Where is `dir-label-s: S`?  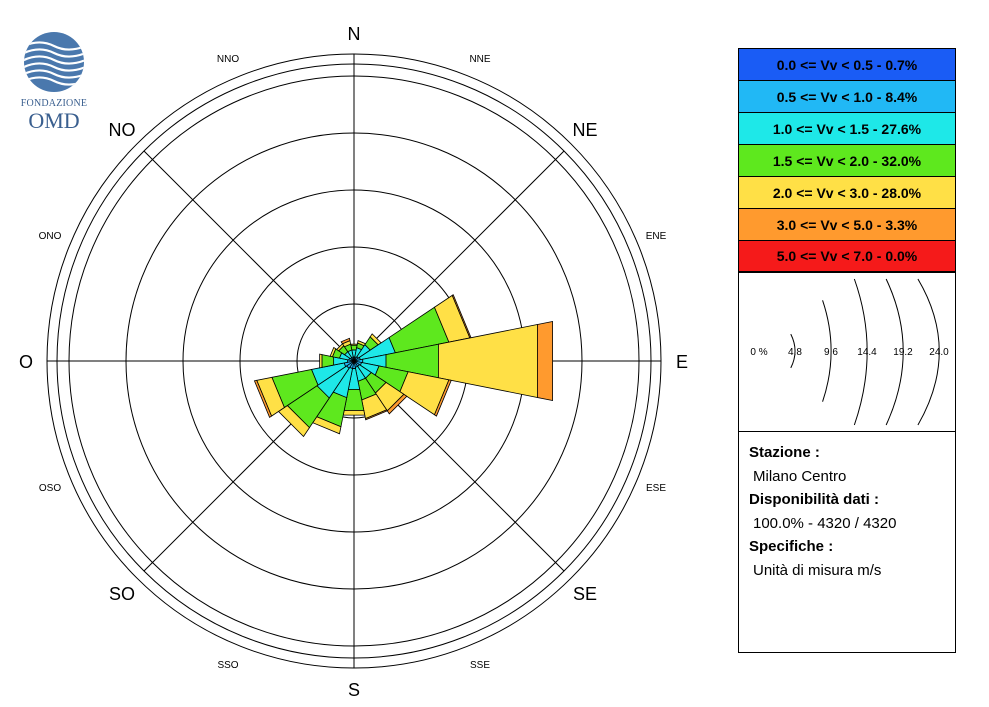 dir-label-s: S is located at coordinates (354, 690).